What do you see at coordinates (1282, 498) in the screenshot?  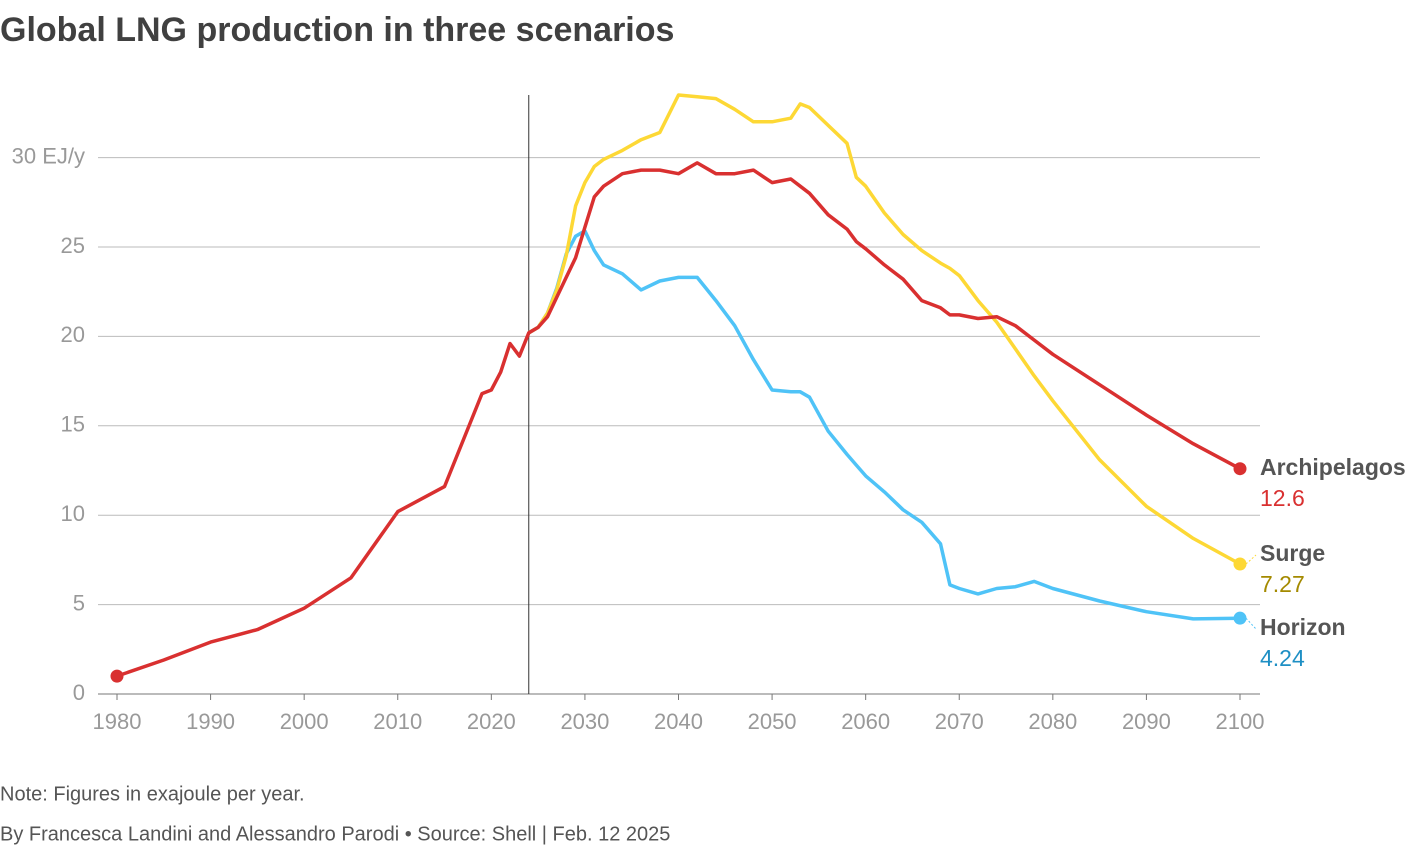 I see `end-value-label: 12.6` at bounding box center [1282, 498].